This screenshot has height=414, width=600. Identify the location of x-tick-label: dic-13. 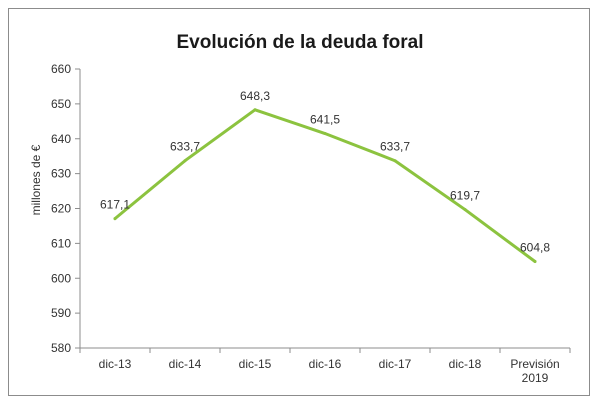
(115, 364).